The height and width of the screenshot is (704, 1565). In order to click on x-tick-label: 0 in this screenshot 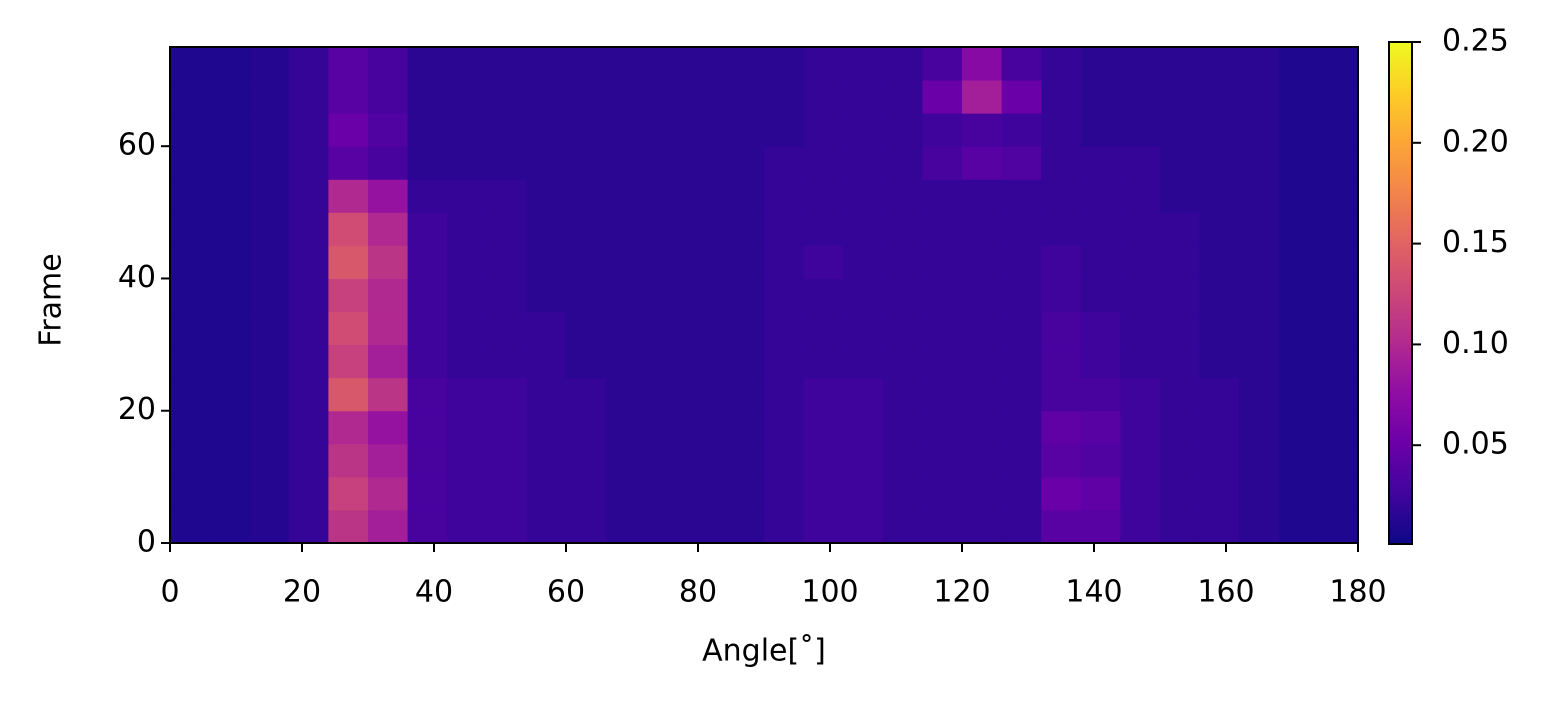, I will do `click(169, 592)`.